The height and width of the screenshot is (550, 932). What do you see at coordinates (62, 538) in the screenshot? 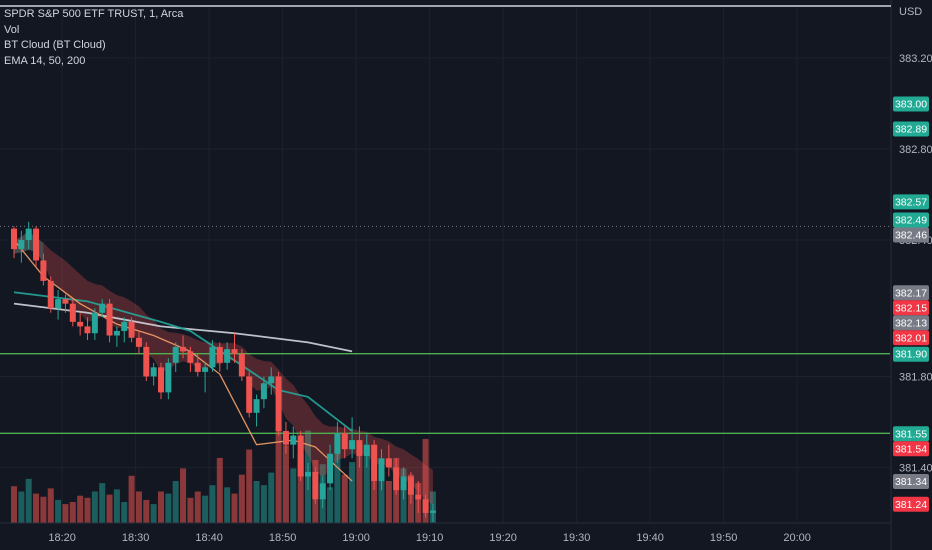
I see `time-tick-label: 18:20` at bounding box center [62, 538].